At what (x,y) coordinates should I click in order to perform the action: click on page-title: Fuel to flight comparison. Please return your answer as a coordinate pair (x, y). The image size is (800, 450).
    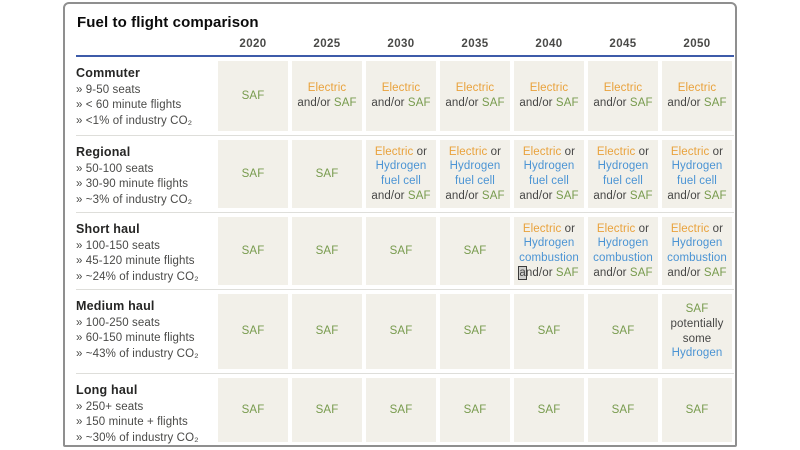
    Looking at the image, I should click on (168, 22).